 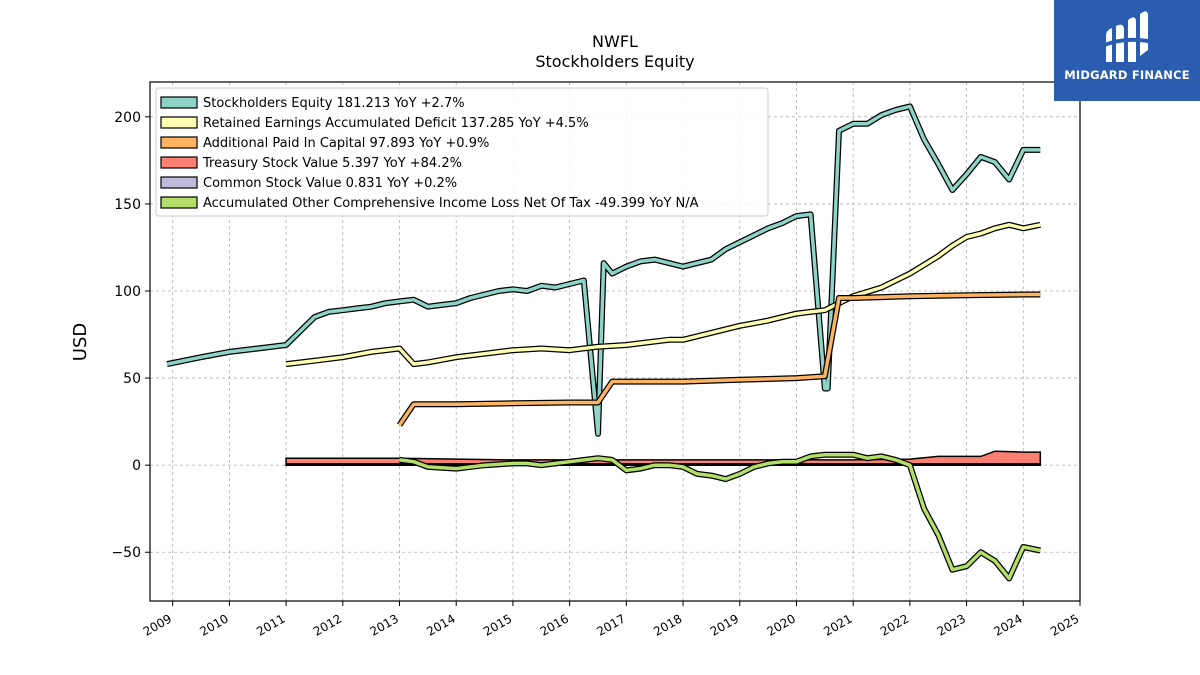 I want to click on chart-title: NWFL, so click(x=615, y=41).